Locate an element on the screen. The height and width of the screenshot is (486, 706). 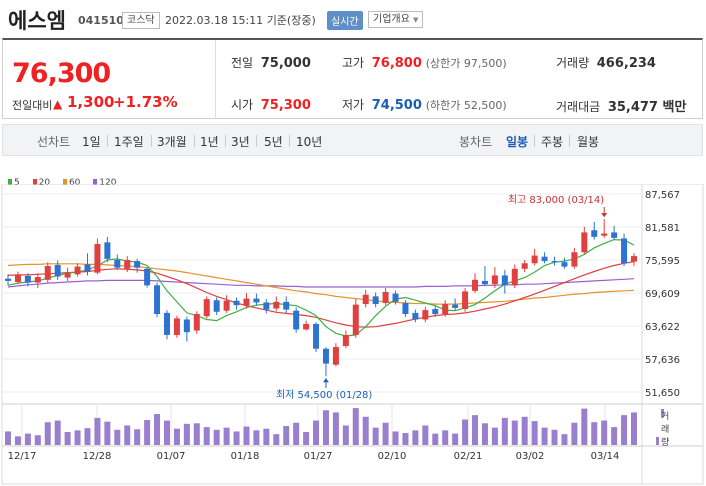
range-1w: 1주일 is located at coordinates (129, 142).